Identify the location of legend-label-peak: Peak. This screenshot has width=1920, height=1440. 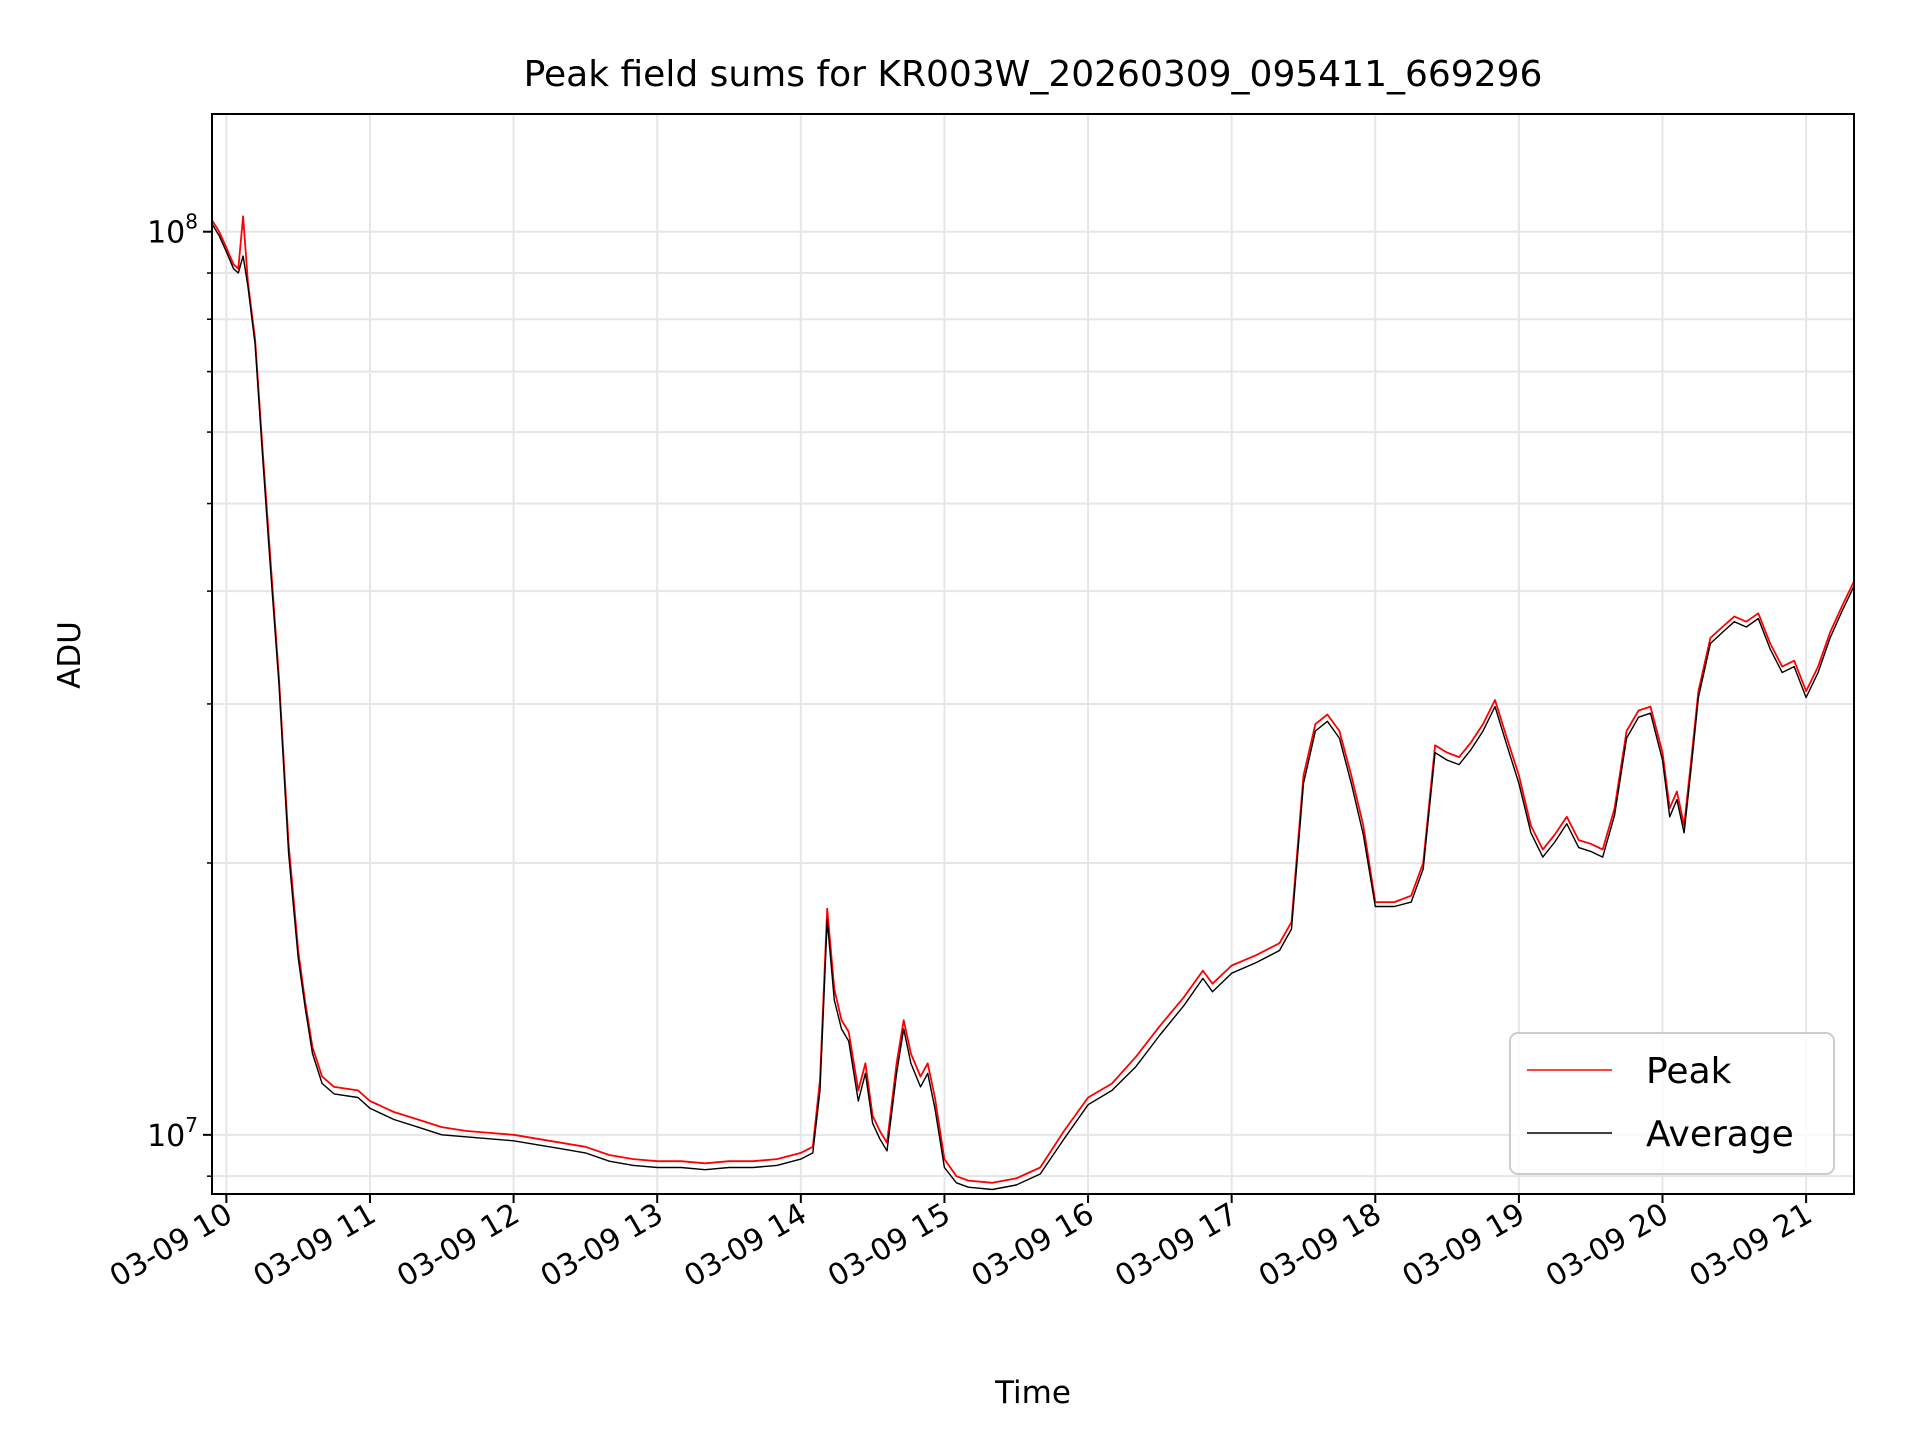
(1689, 1071).